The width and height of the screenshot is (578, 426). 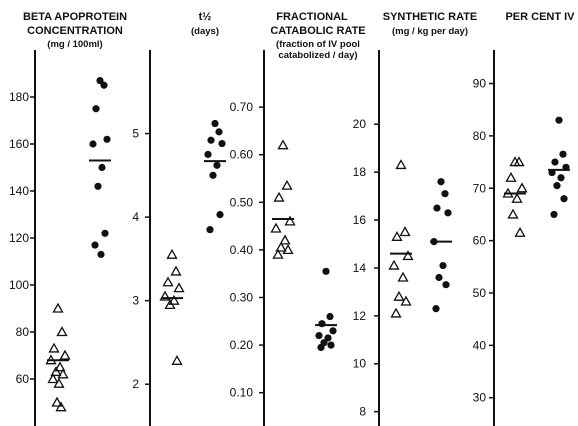 What do you see at coordinates (360, 124) in the screenshot?
I see `panel-3-y-tick-label: 20` at bounding box center [360, 124].